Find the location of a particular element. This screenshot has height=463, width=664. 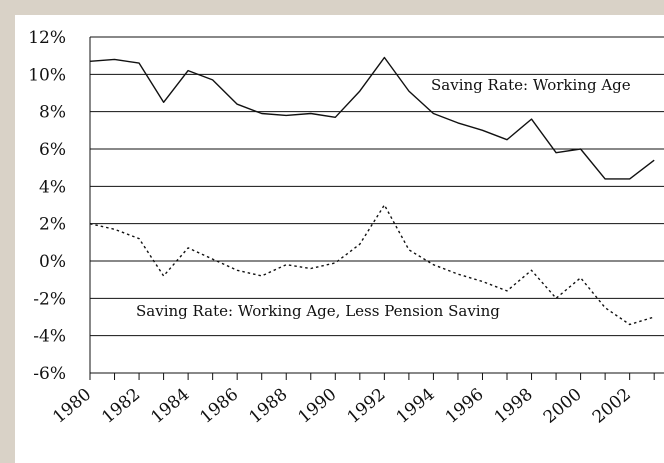

y-tick-label: 8% is located at coordinates (52, 113).